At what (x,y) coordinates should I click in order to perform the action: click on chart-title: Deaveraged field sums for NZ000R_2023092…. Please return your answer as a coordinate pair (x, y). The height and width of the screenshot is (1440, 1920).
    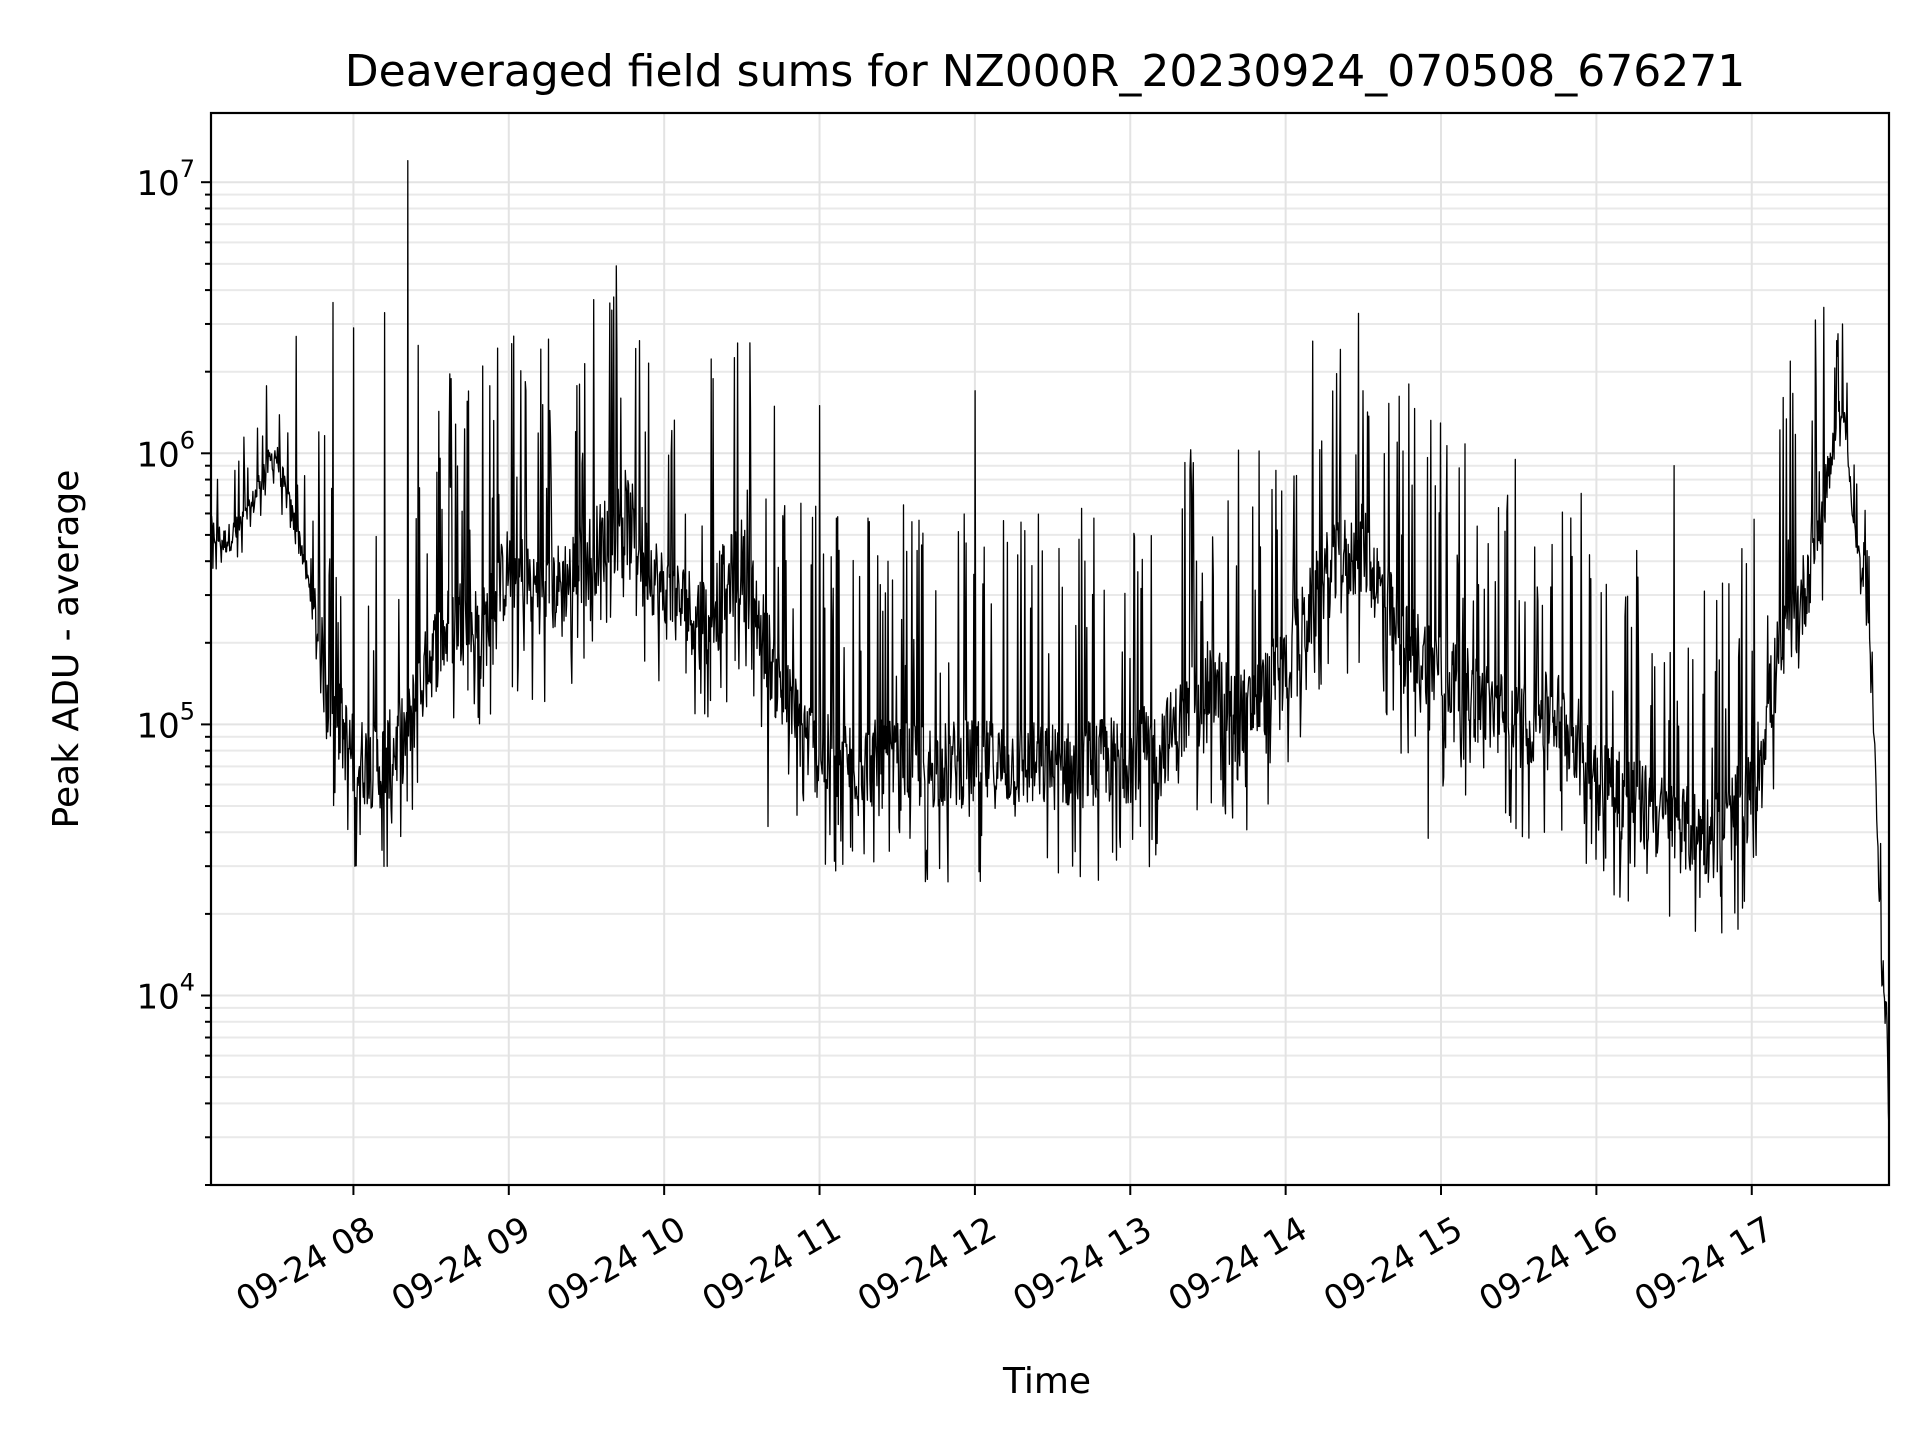
    Looking at the image, I should click on (1045, 71).